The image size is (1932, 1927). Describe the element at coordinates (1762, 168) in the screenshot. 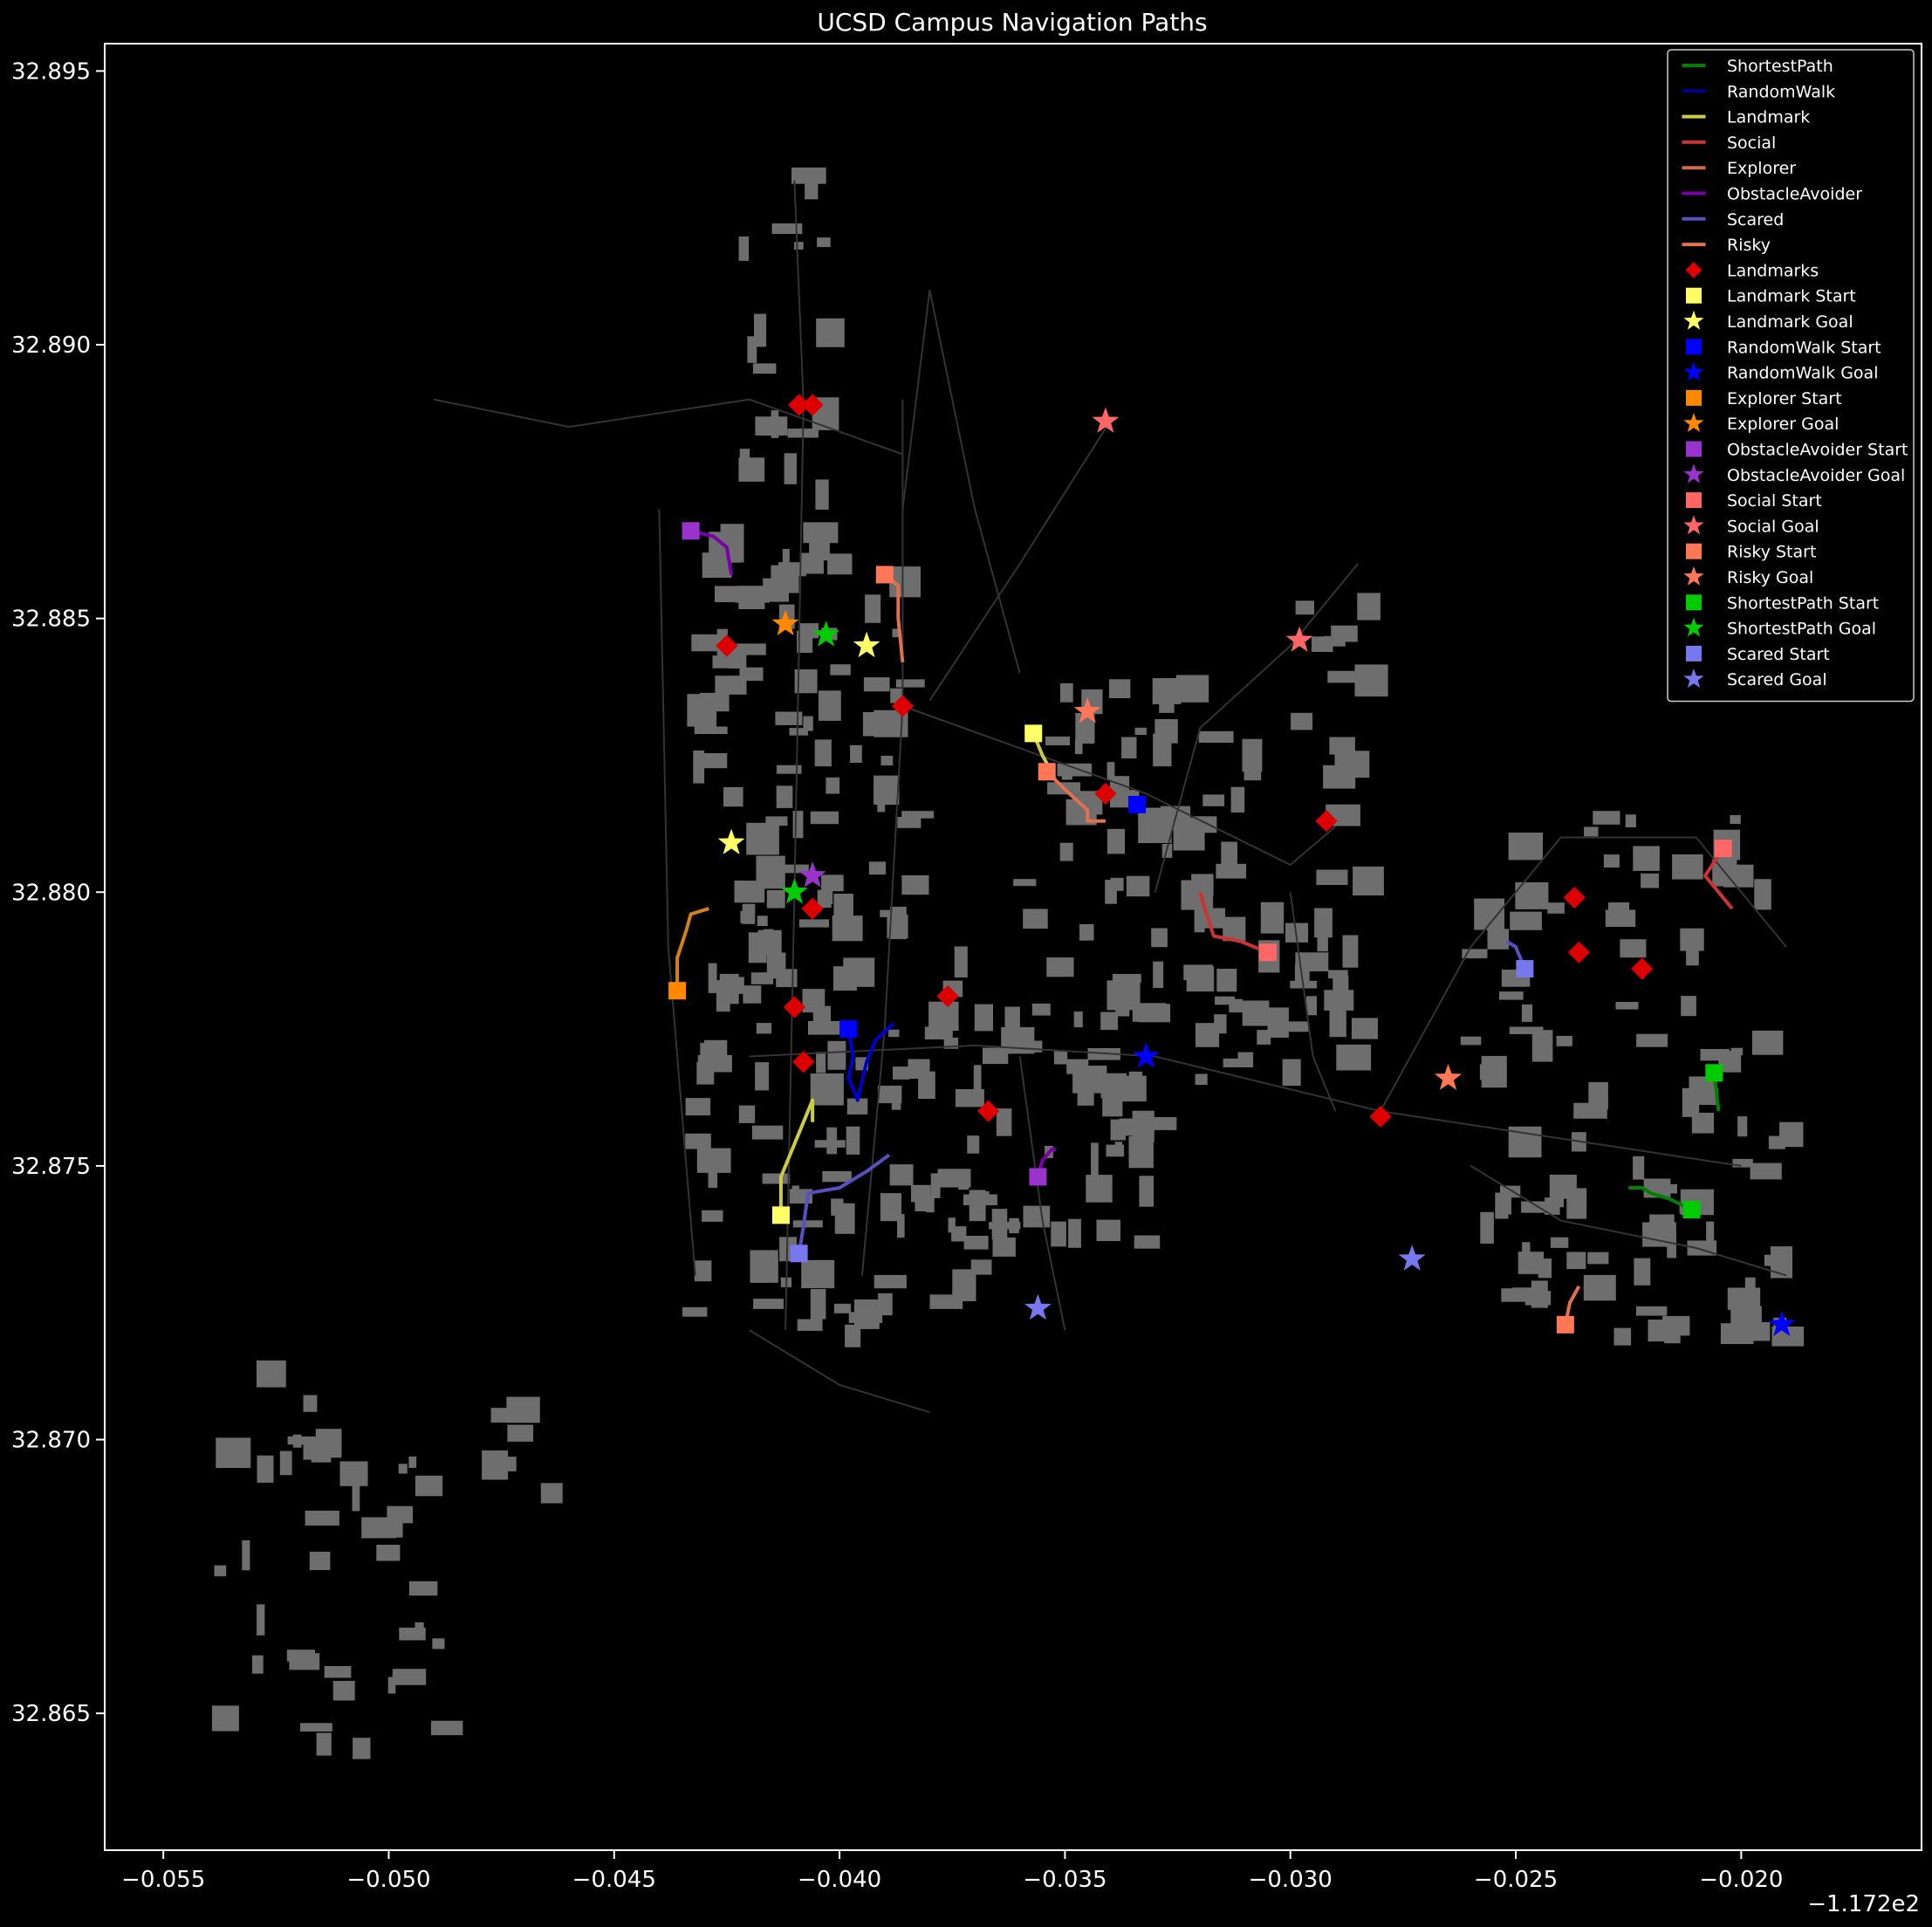

I see `legend-label: Explorer` at that location.